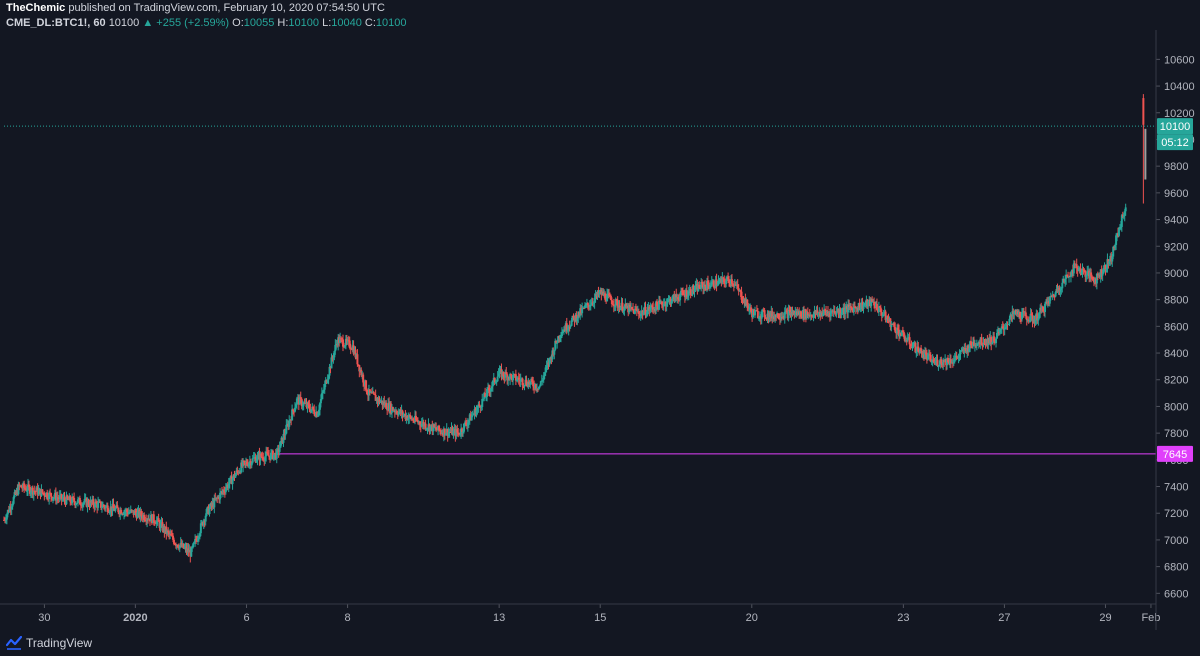  What do you see at coordinates (1179, 114) in the screenshot?
I see `y-tick-label: 10200` at bounding box center [1179, 114].